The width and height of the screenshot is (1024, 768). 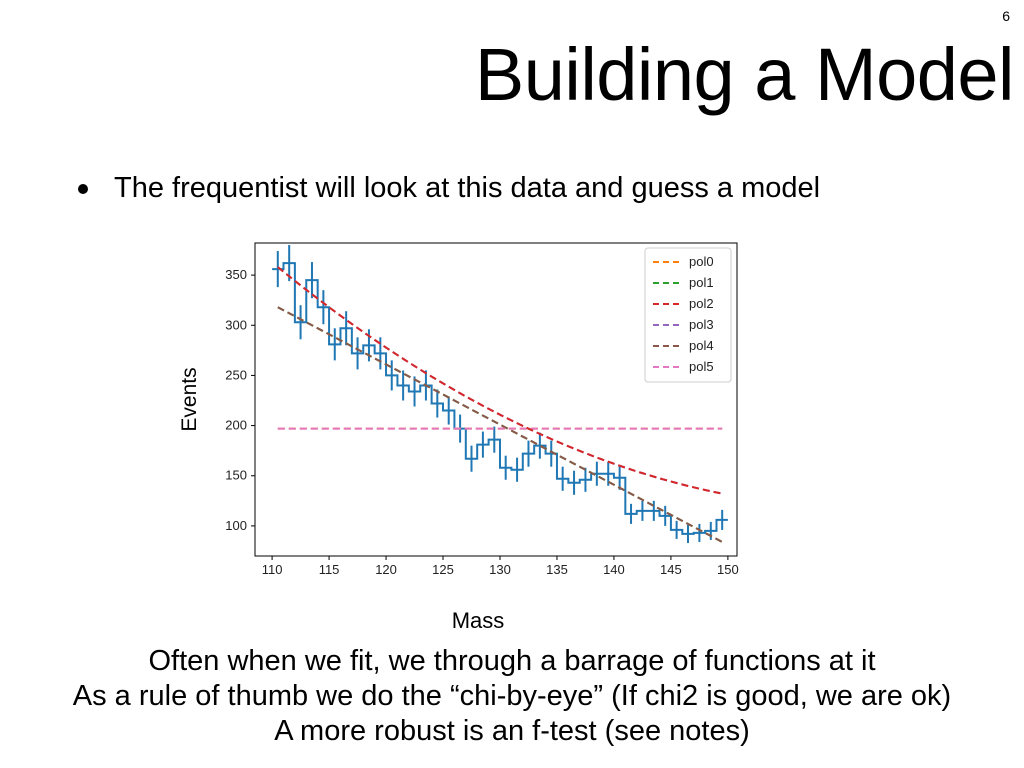 I want to click on legend-label-pol1: pol1, so click(x=701, y=282).